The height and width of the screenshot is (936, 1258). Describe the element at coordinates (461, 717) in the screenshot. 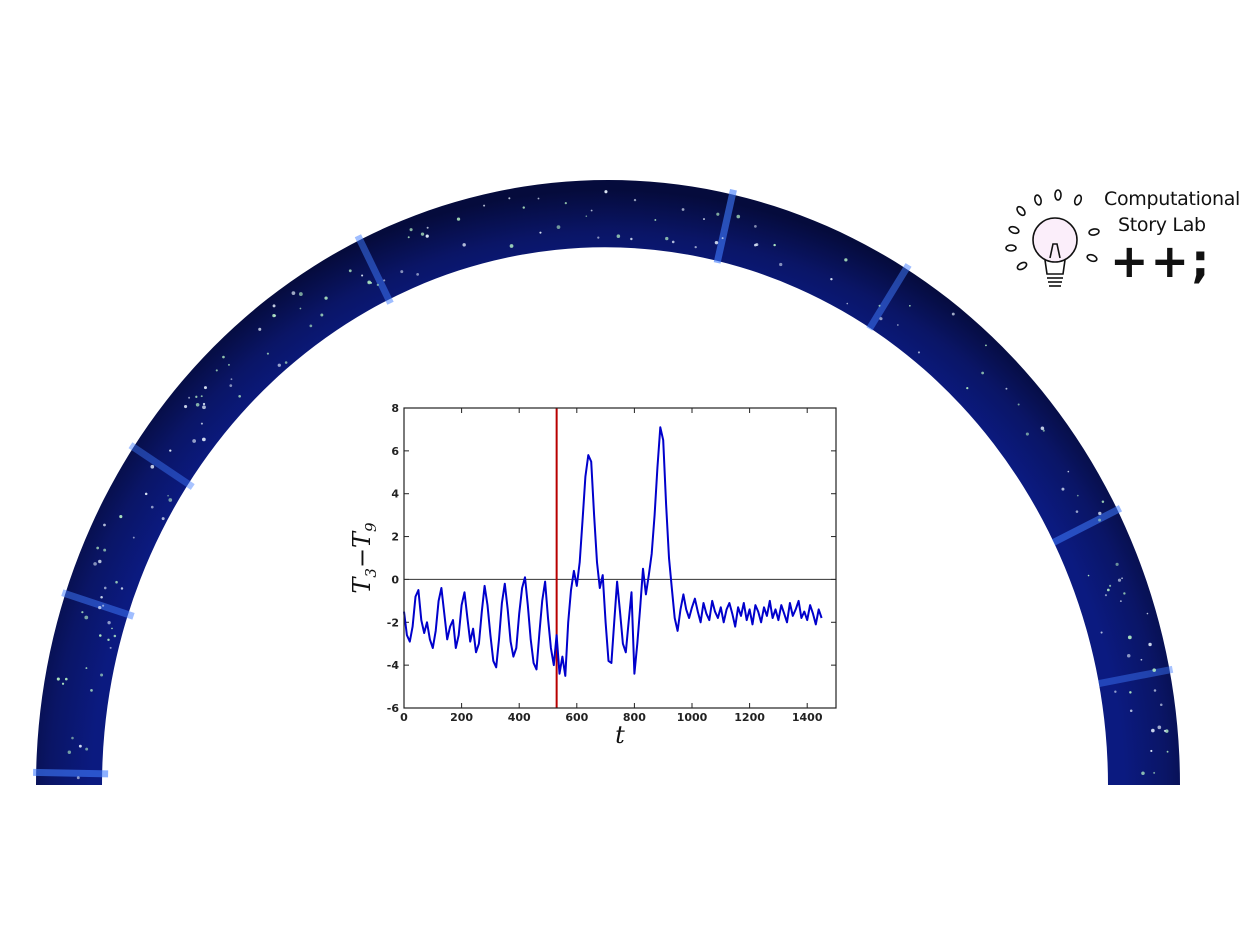

I see `x-tick-label: 200` at that location.